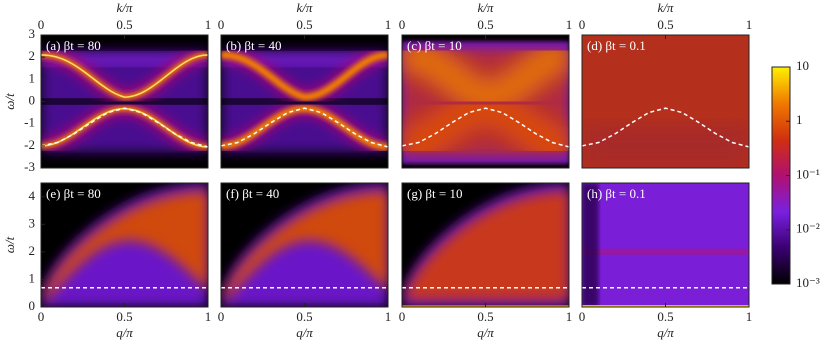  What do you see at coordinates (802, 65) in the screenshot?
I see `colorbar-tick-label: 10` at bounding box center [802, 65].